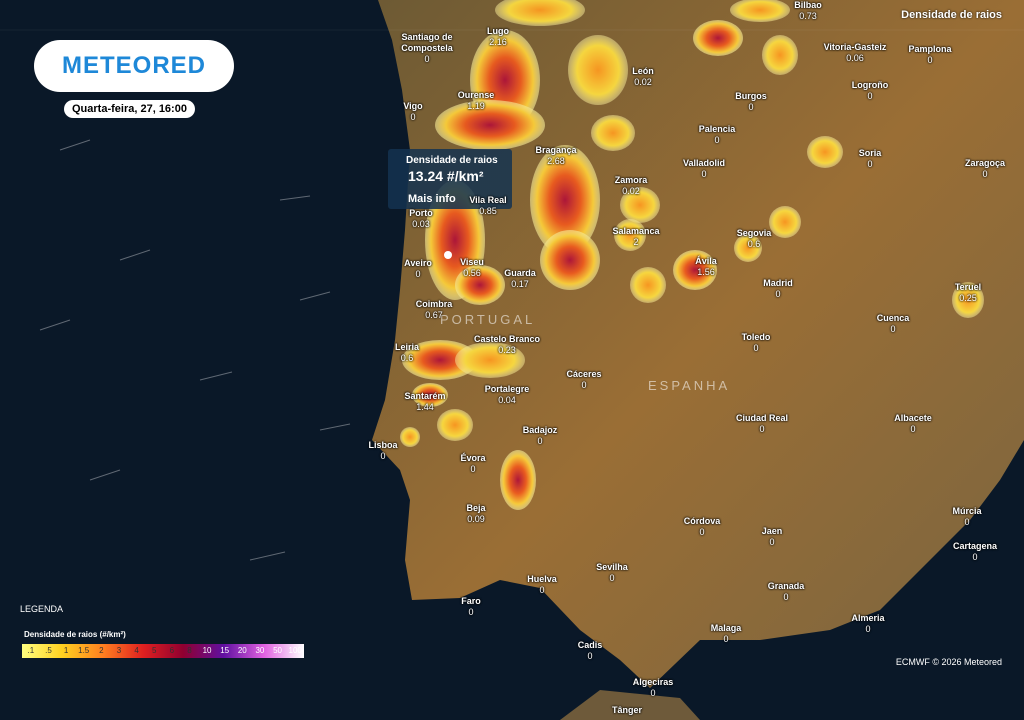  I want to click on city-label: Granada 0, so click(786, 592).